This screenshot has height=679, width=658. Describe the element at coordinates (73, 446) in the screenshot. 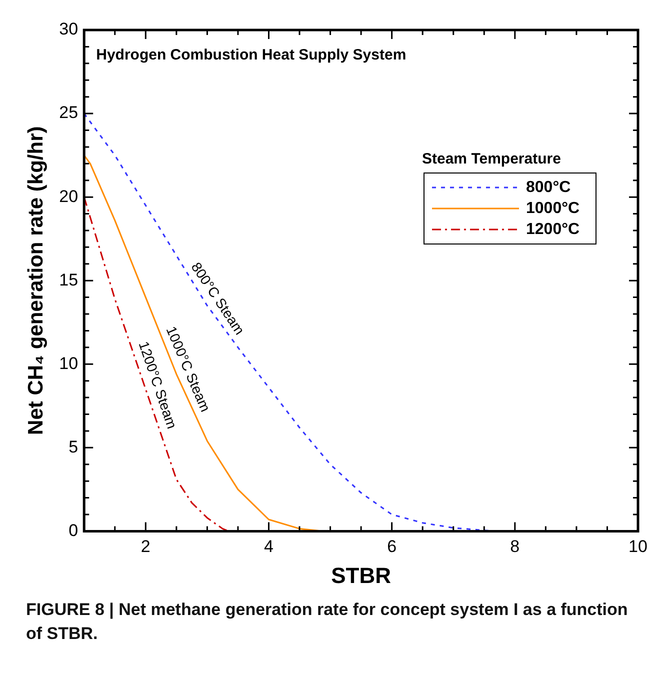

I see `y-tick-label: 5` at that location.